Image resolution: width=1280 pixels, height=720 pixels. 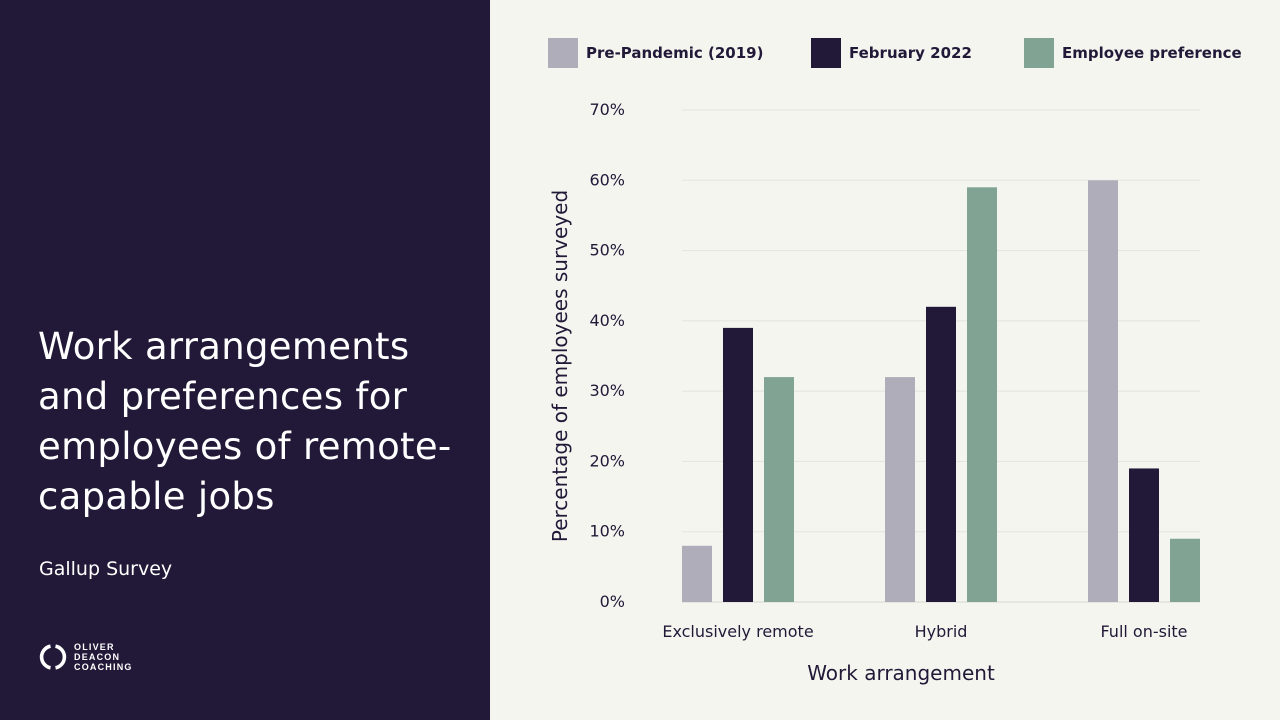 What do you see at coordinates (94, 647) in the screenshot?
I see `logo-line-1: OLIVER` at bounding box center [94, 647].